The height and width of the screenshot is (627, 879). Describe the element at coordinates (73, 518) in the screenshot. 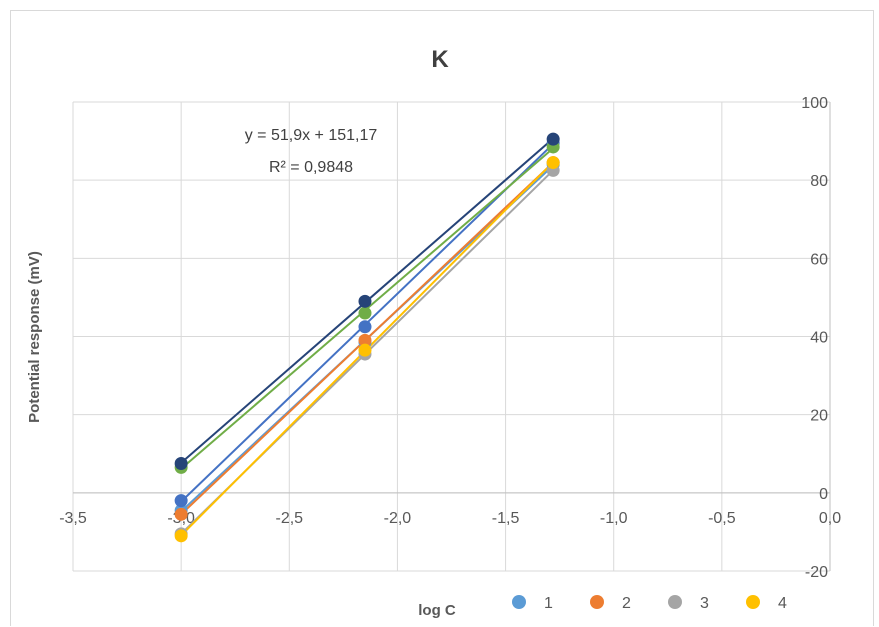

I see `x-tick-label: -3,5` at that location.